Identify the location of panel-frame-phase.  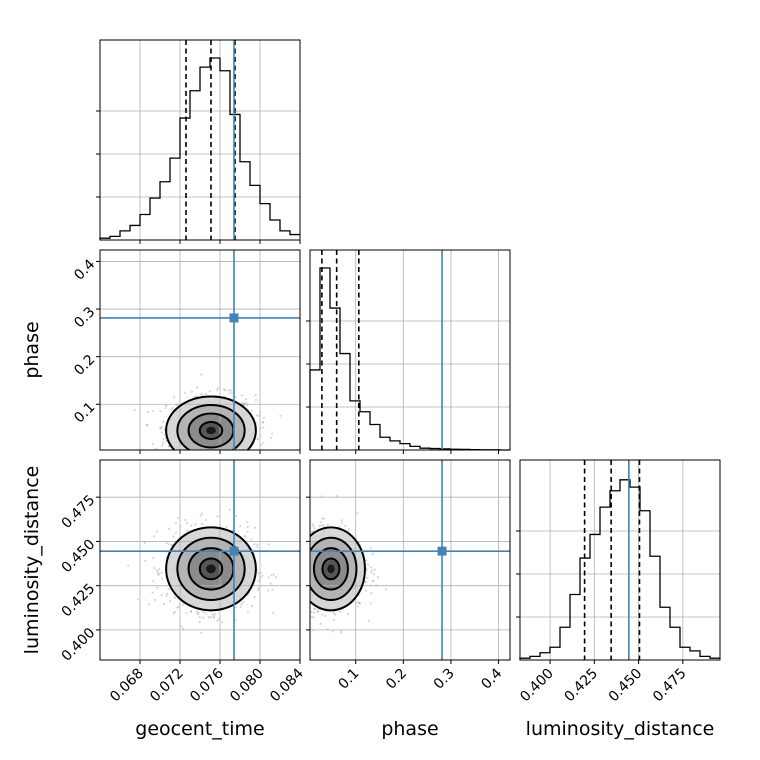
(410, 350).